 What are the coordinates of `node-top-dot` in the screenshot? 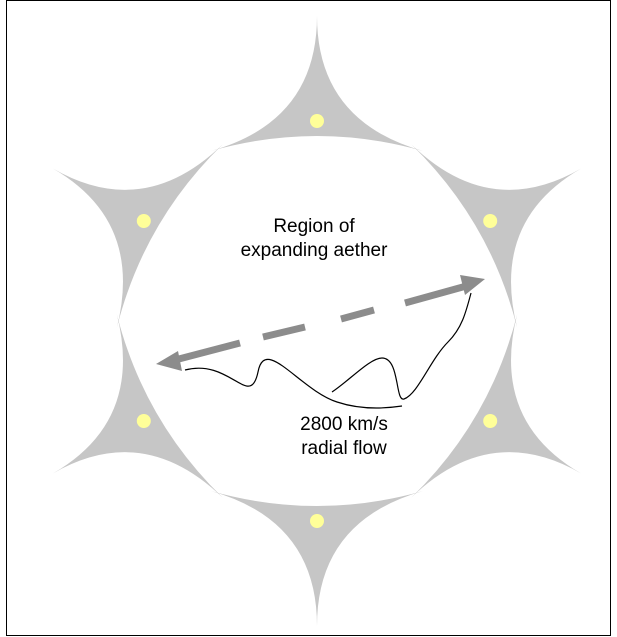 It's located at (317, 121).